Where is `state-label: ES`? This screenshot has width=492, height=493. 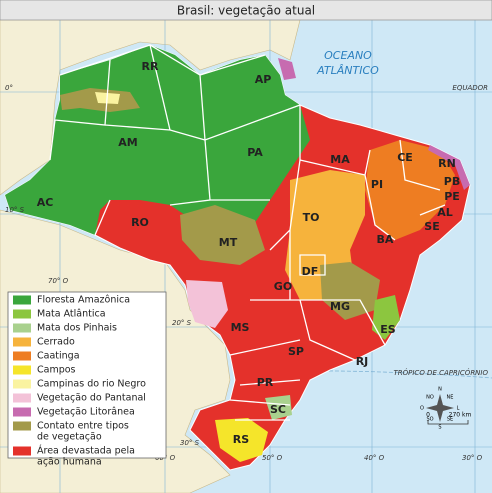
state-label: ES is located at coordinates (388, 329).